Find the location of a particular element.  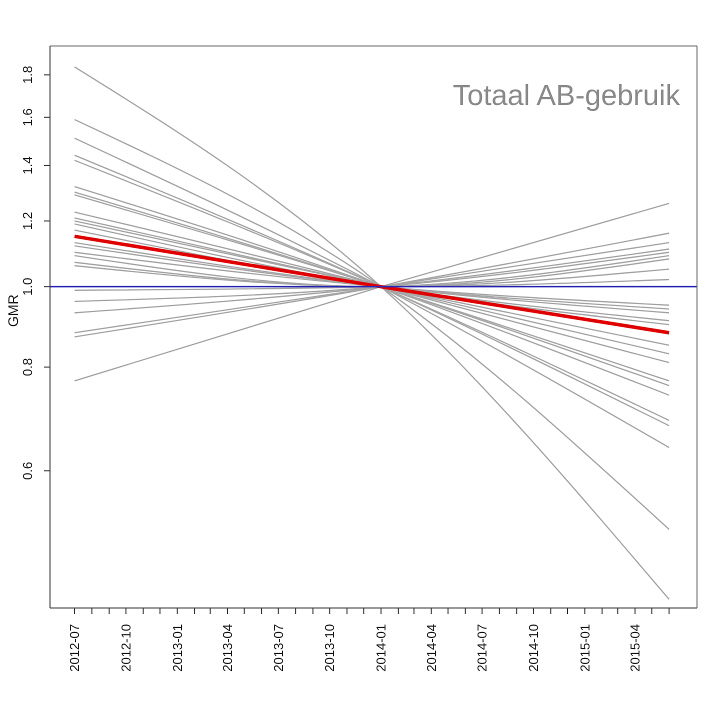

x-tick-label: 2014-10 is located at coordinates (533, 648).